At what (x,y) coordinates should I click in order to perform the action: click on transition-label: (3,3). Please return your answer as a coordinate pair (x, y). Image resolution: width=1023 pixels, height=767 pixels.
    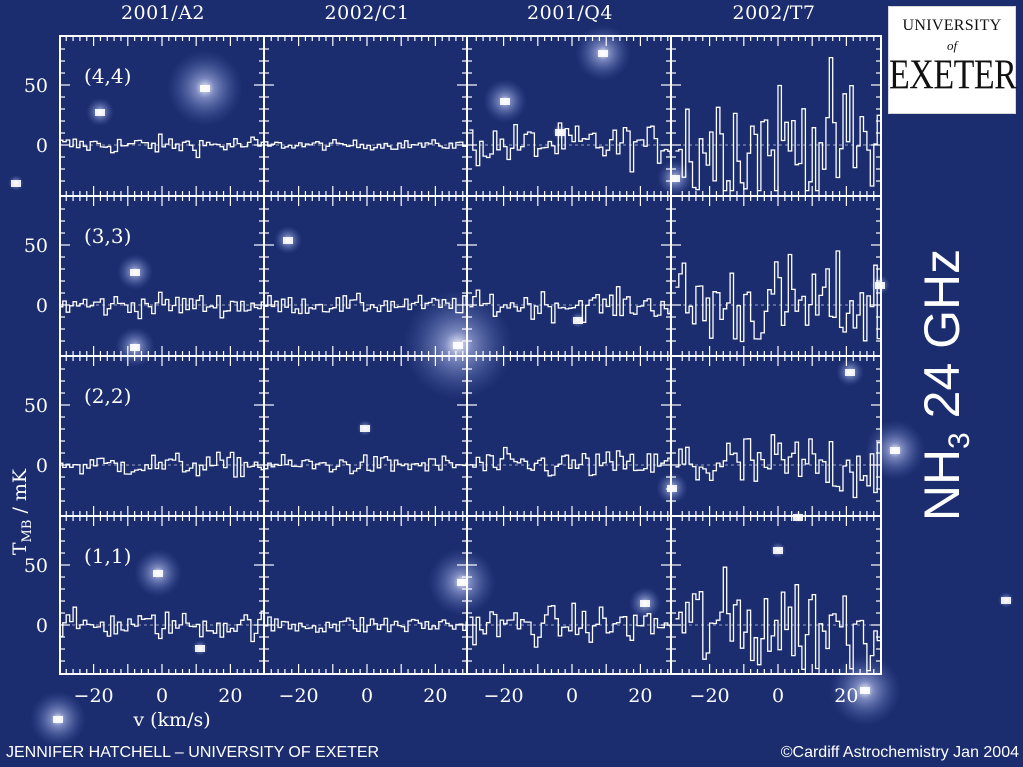
    Looking at the image, I should click on (107, 236).